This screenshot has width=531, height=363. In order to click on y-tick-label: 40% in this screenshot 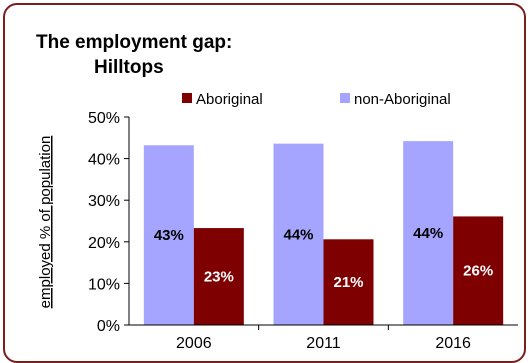, I will do `click(104, 160)`.